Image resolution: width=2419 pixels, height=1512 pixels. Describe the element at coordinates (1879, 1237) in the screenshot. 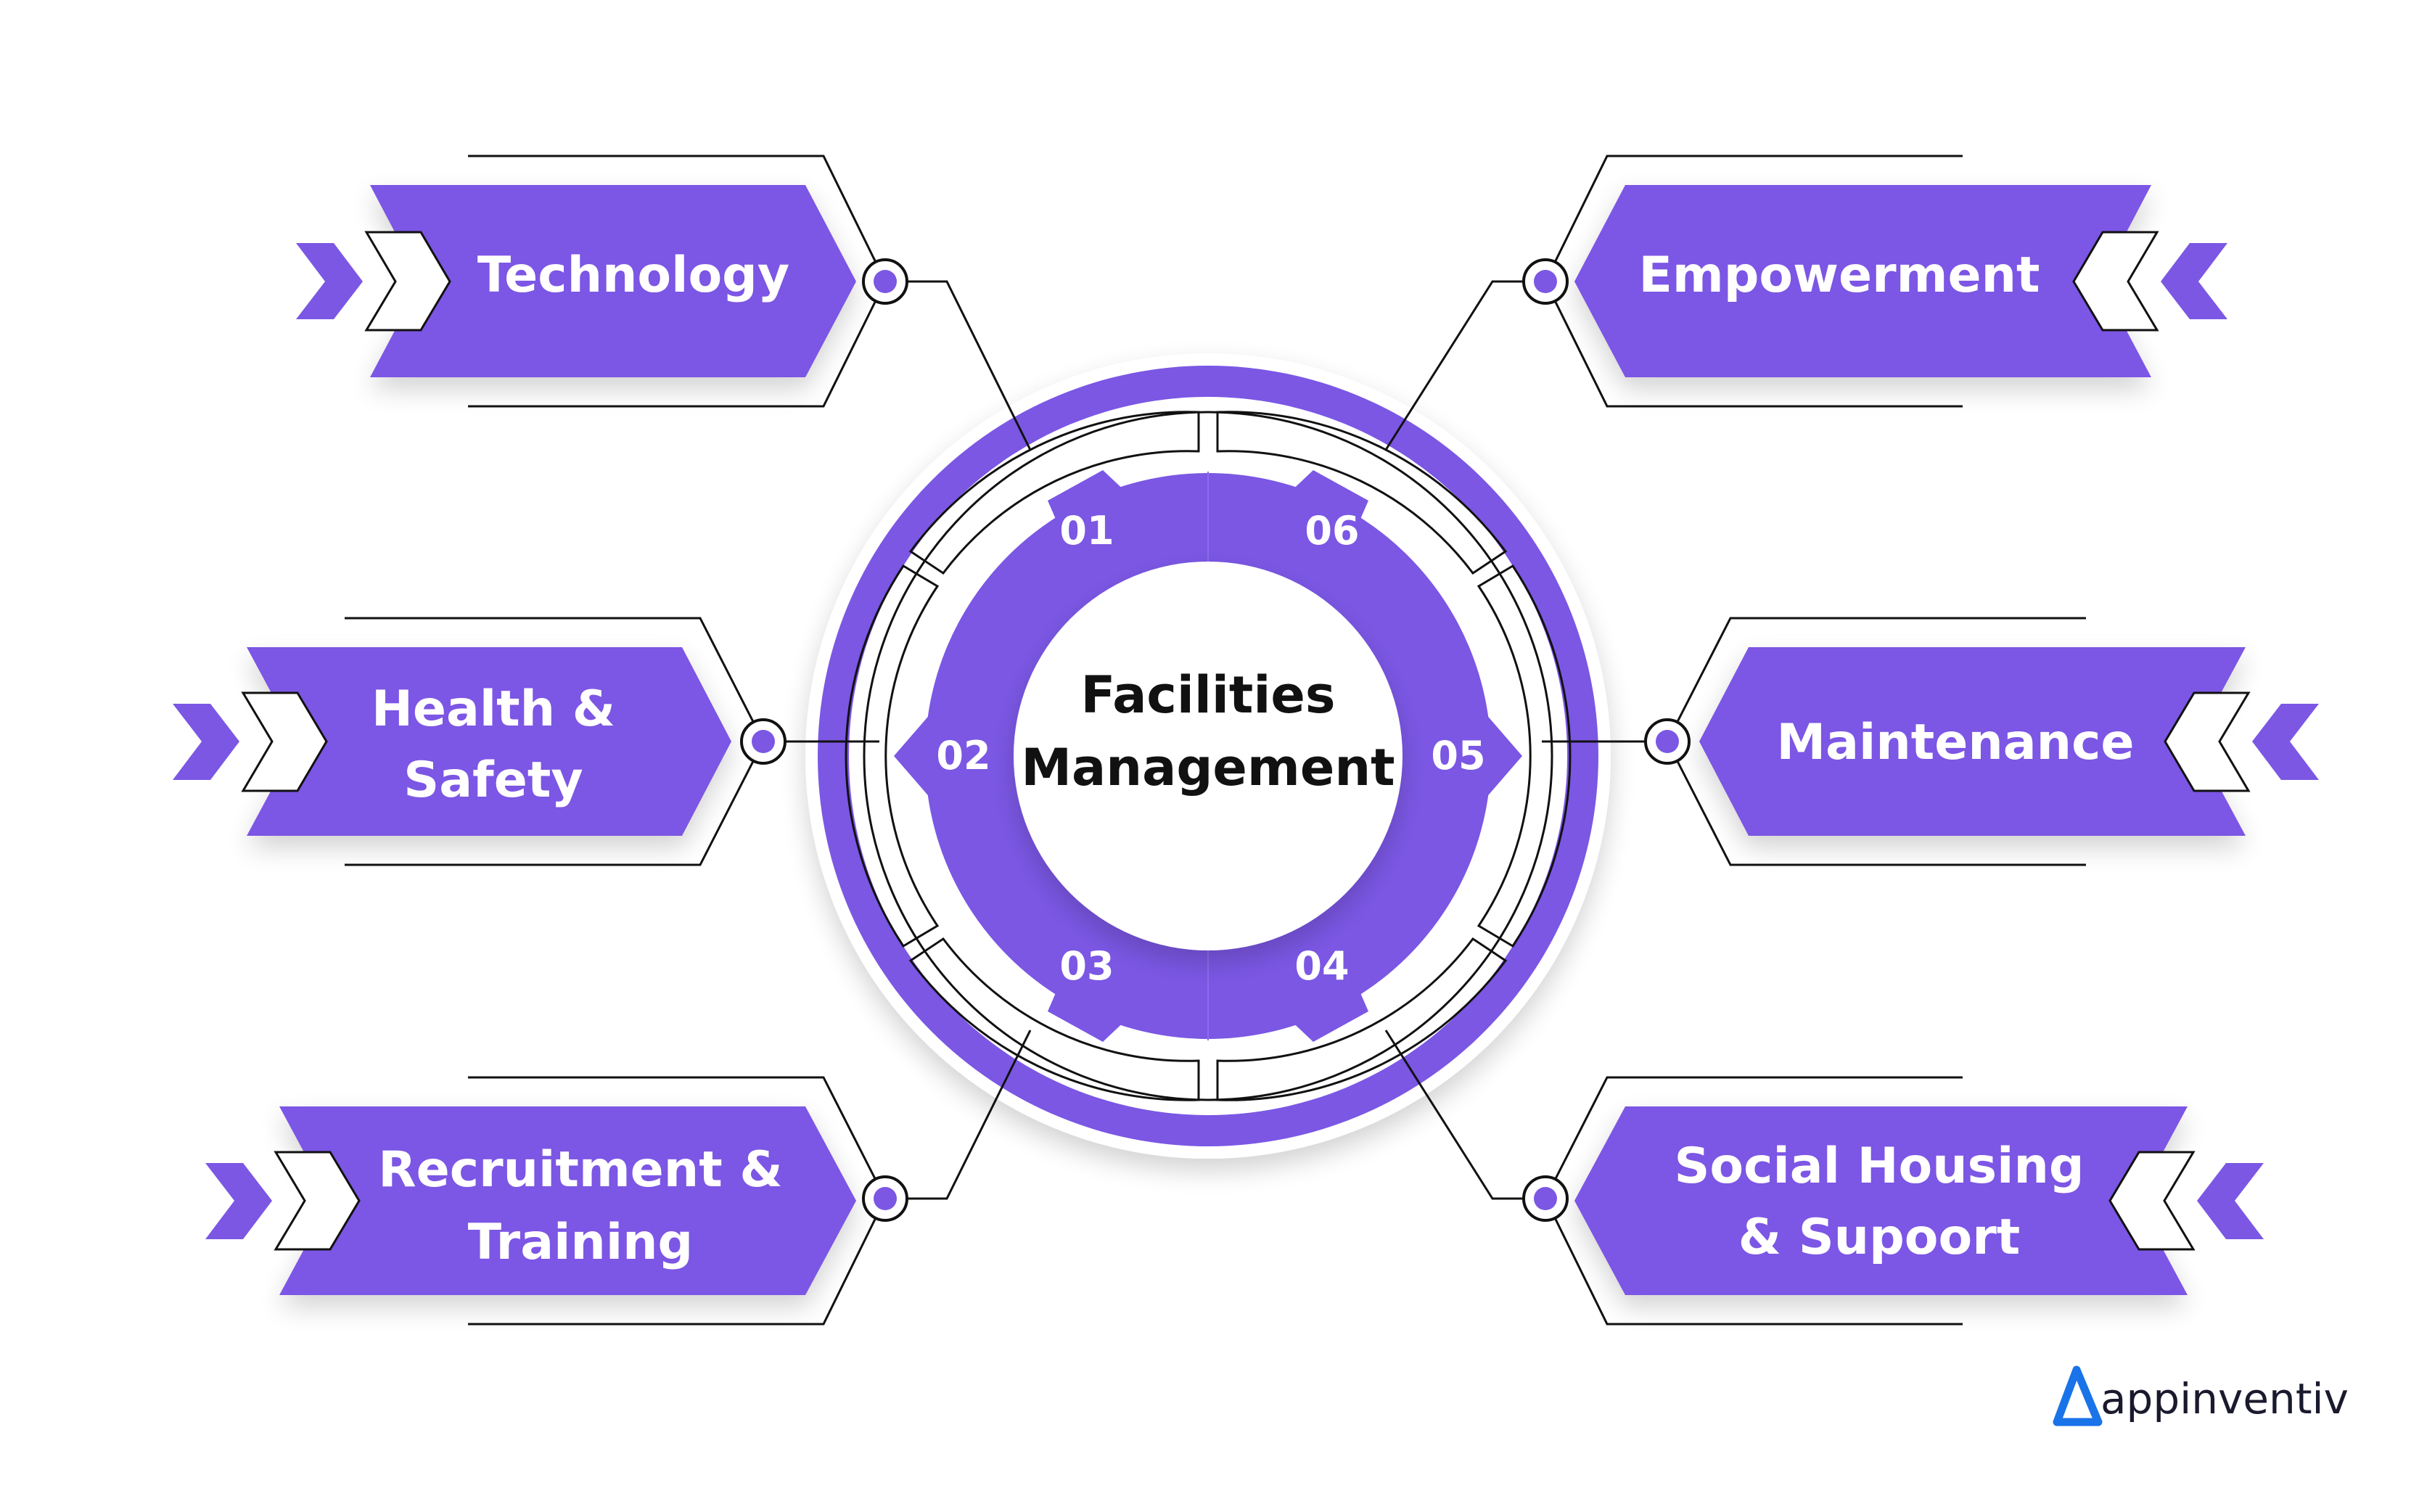

I see `label-social-line2: & Supoort` at that location.